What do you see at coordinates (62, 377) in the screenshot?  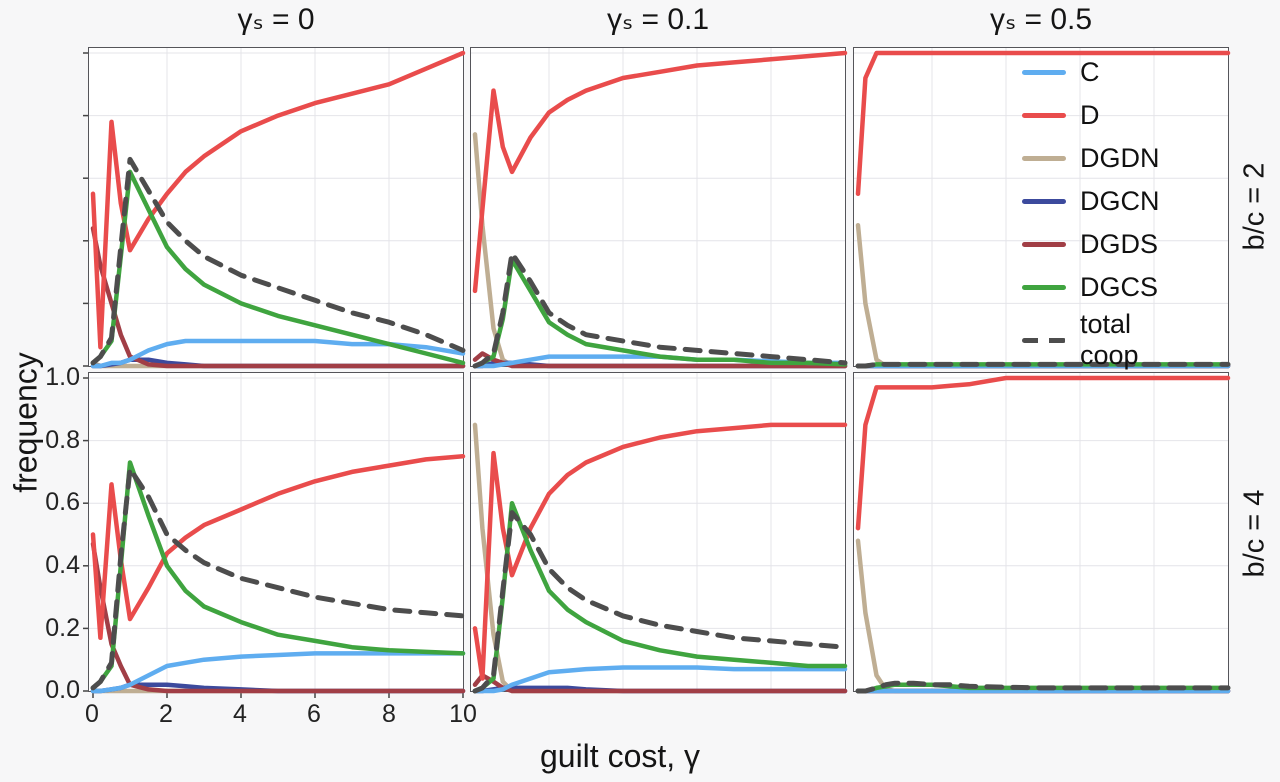 I see `y-tick-1.0: 1.0` at bounding box center [62, 377].